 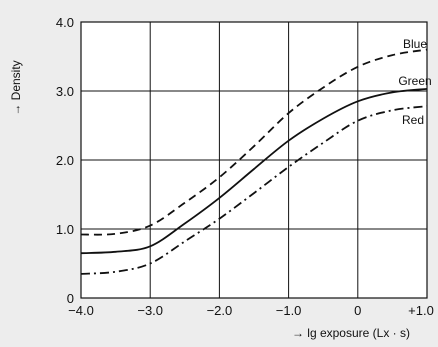 I want to click on x-axis-label: → lg exposure (Lx · s), so click(x=351, y=333).